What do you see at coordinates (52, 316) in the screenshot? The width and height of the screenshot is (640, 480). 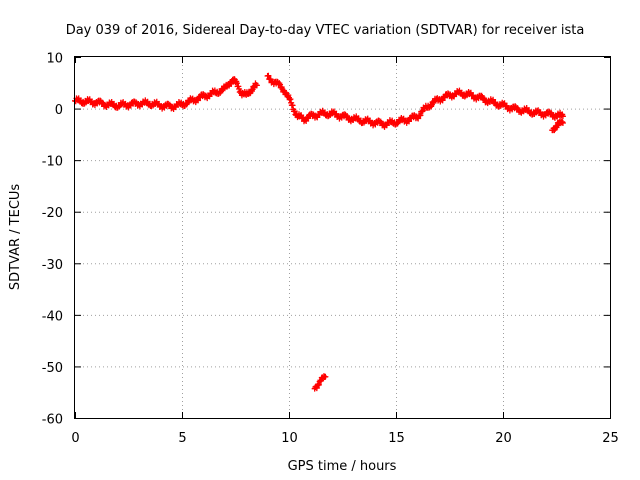 I see `y-tick-label: -40` at bounding box center [52, 316].